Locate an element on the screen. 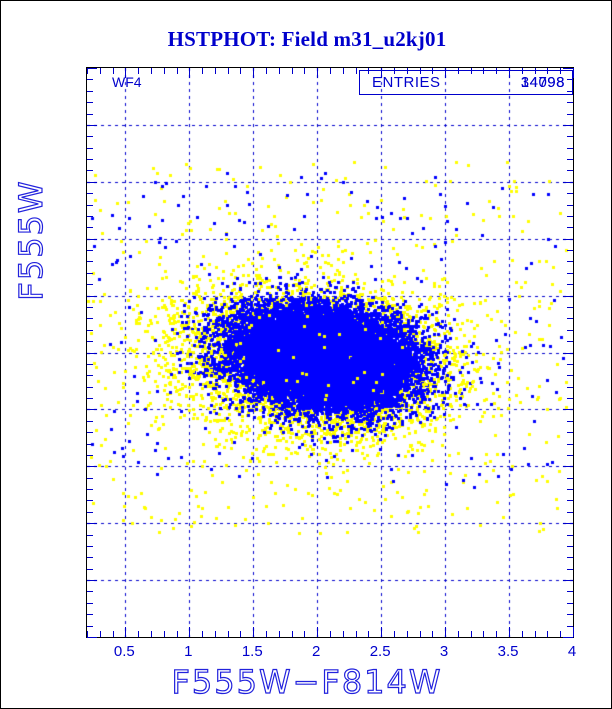  x-tick-label: 3.5 is located at coordinates (508, 651).